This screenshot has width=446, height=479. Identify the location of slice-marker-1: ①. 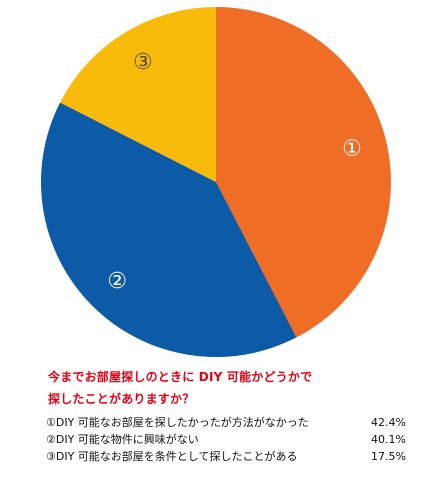
(352, 148).